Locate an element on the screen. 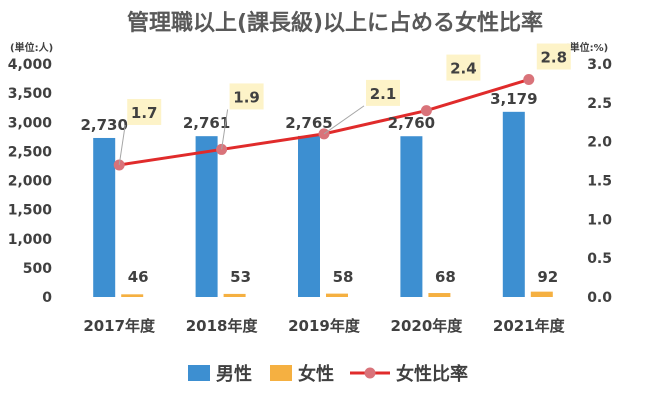 Image resolution: width=670 pixels, height=402 pixels. female-data-label: 46 is located at coordinates (138, 277).